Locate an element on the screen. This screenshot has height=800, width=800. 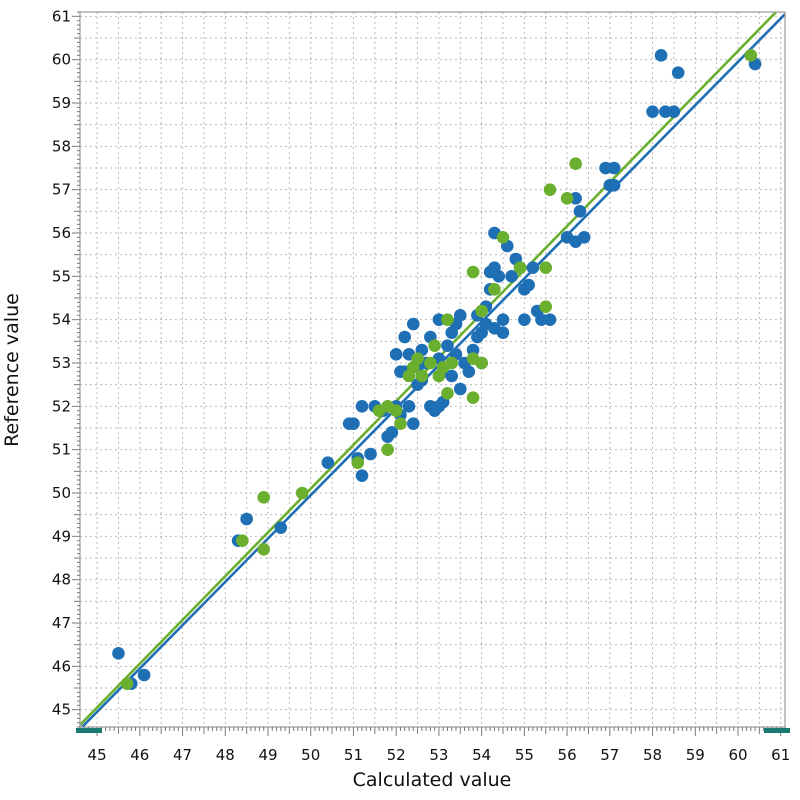
y-tick-label: 49 is located at coordinates (61, 536).